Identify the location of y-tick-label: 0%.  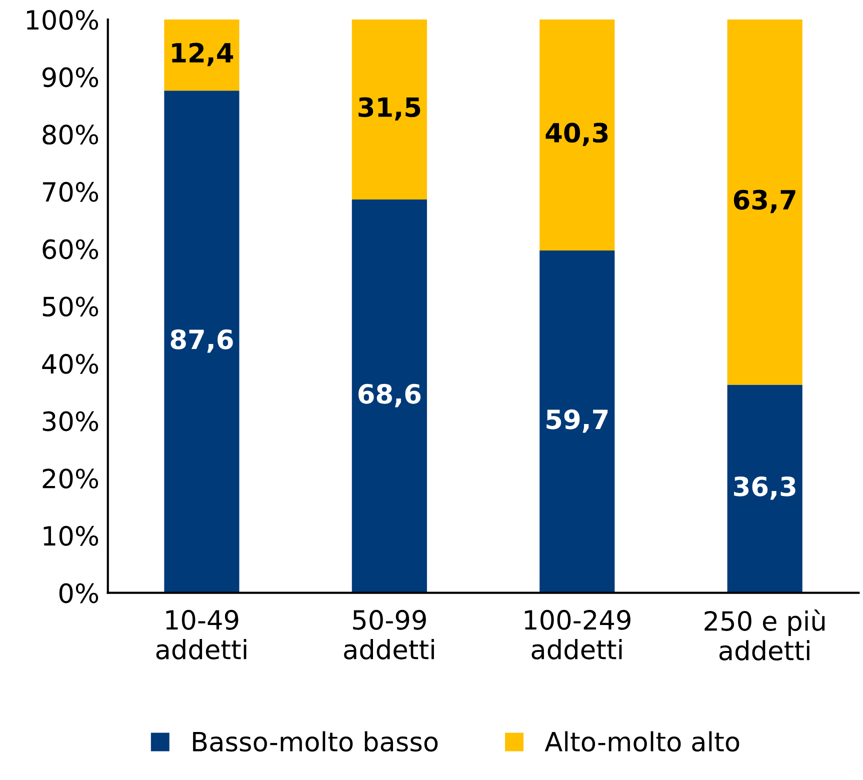
(78, 593).